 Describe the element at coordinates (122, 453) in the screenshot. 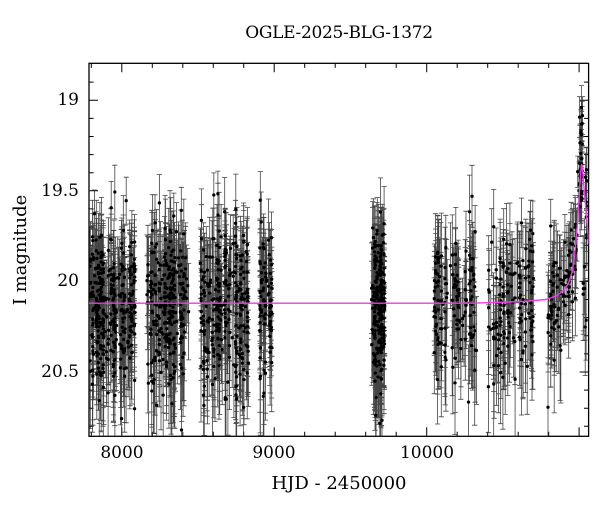

I see `x-tick-label-8000: 8000` at that location.